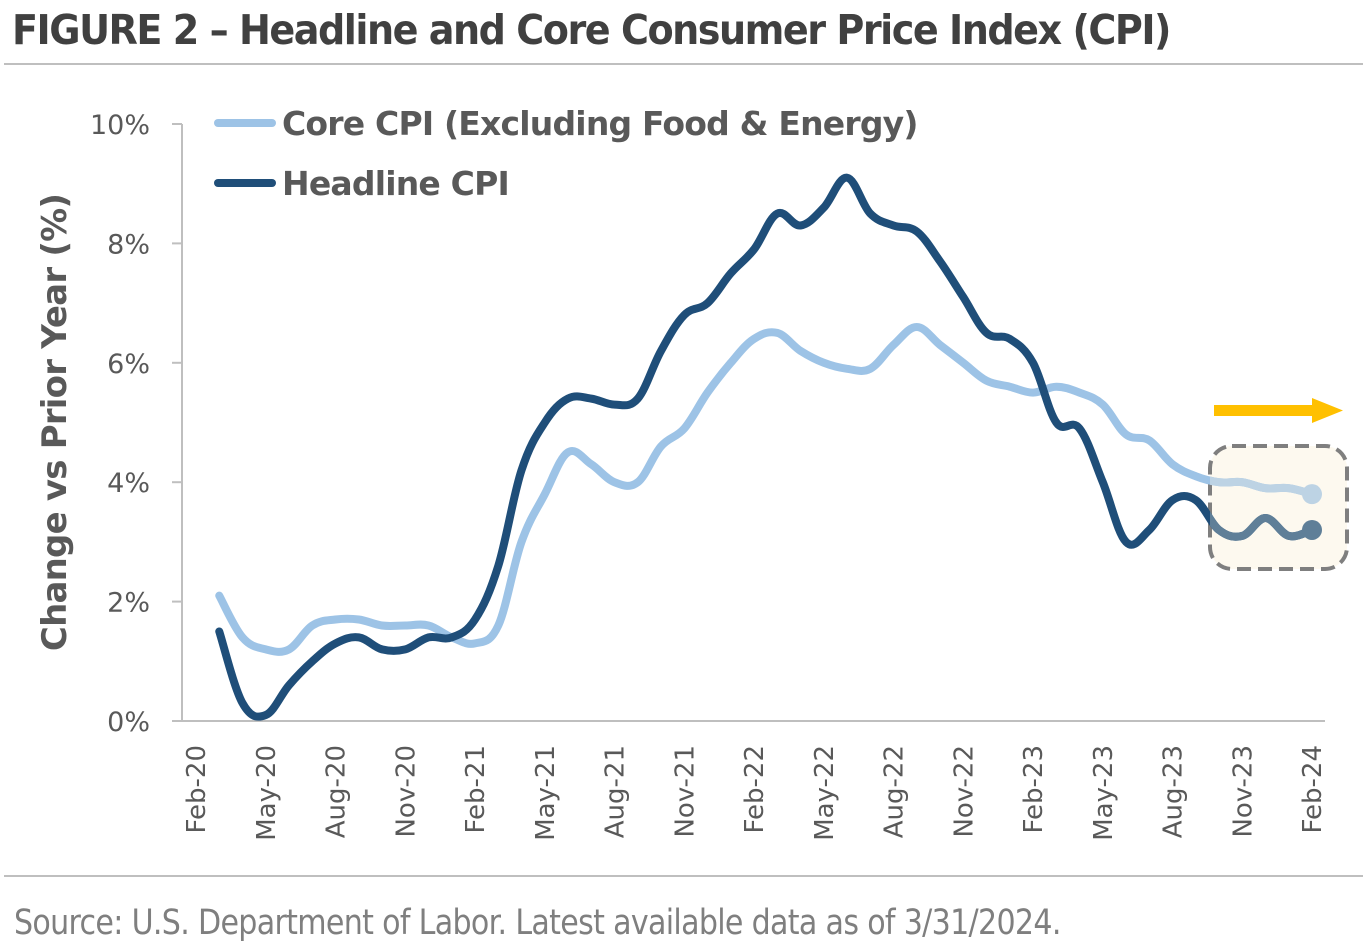 This screenshot has width=1363, height=952. What do you see at coordinates (128, 722) in the screenshot?
I see `y-tick-label: 0%` at bounding box center [128, 722].